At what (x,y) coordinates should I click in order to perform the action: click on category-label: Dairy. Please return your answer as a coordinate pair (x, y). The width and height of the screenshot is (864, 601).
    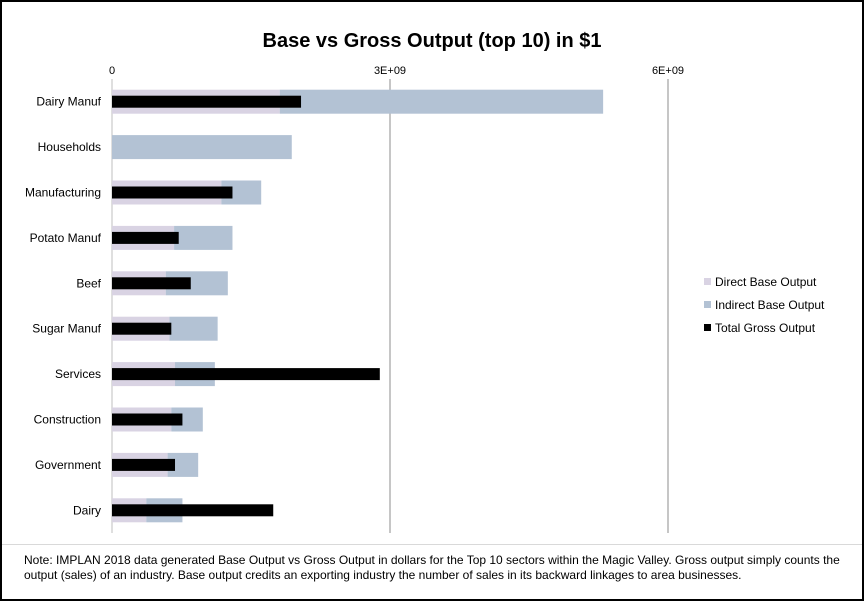
    Looking at the image, I should click on (87, 510).